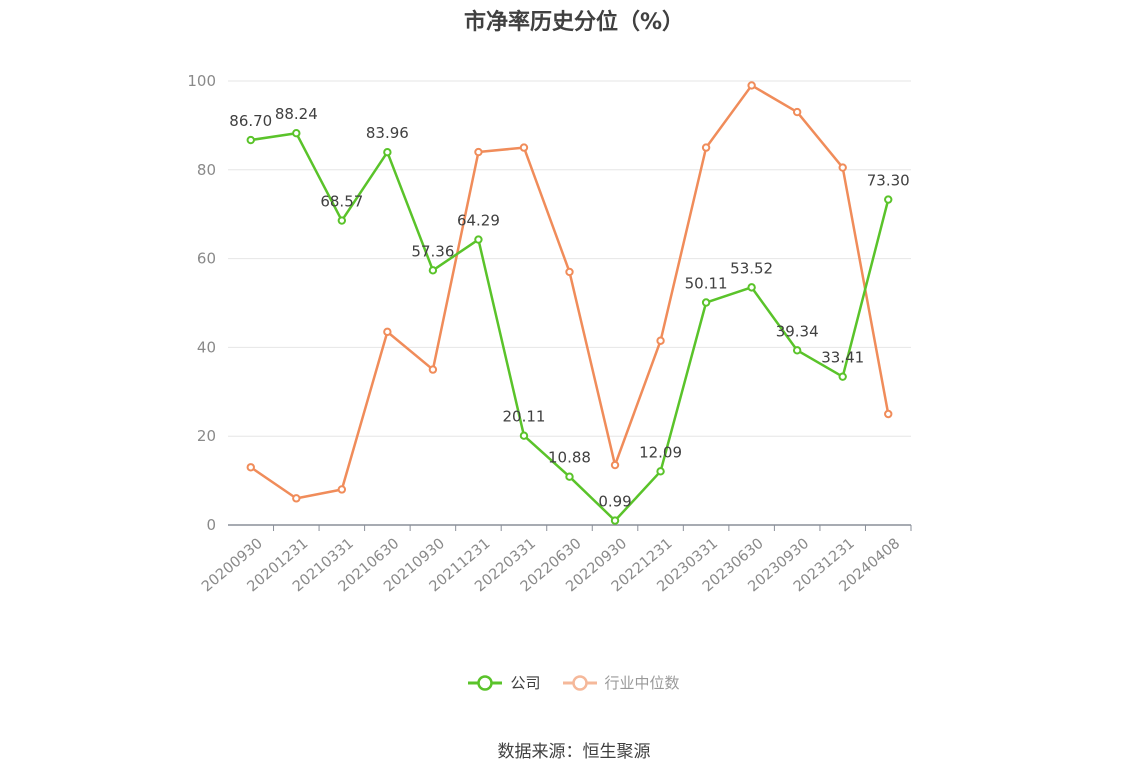 Image resolution: width=1148 pixels, height=776 pixels. What do you see at coordinates (206, 347) in the screenshot?
I see `y-tick-label: 40` at bounding box center [206, 347].